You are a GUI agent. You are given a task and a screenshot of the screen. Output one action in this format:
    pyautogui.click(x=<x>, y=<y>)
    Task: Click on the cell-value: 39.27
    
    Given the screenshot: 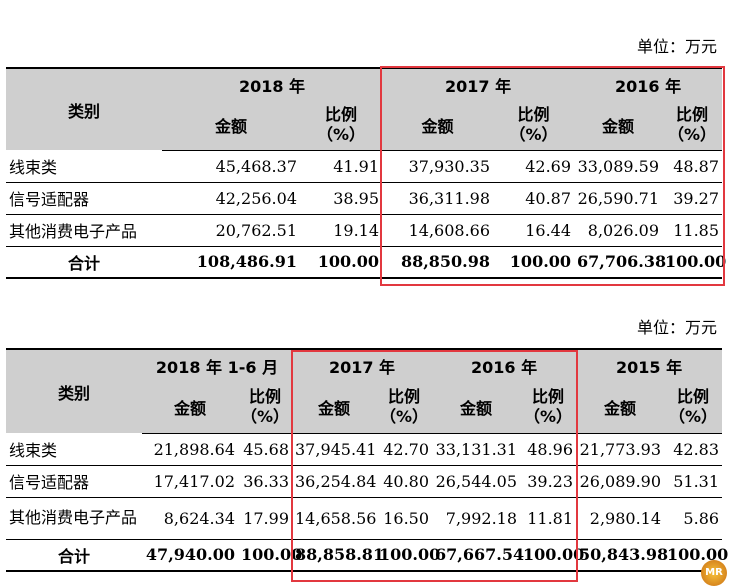 What is the action you would take?
    pyautogui.click(x=692, y=198)
    